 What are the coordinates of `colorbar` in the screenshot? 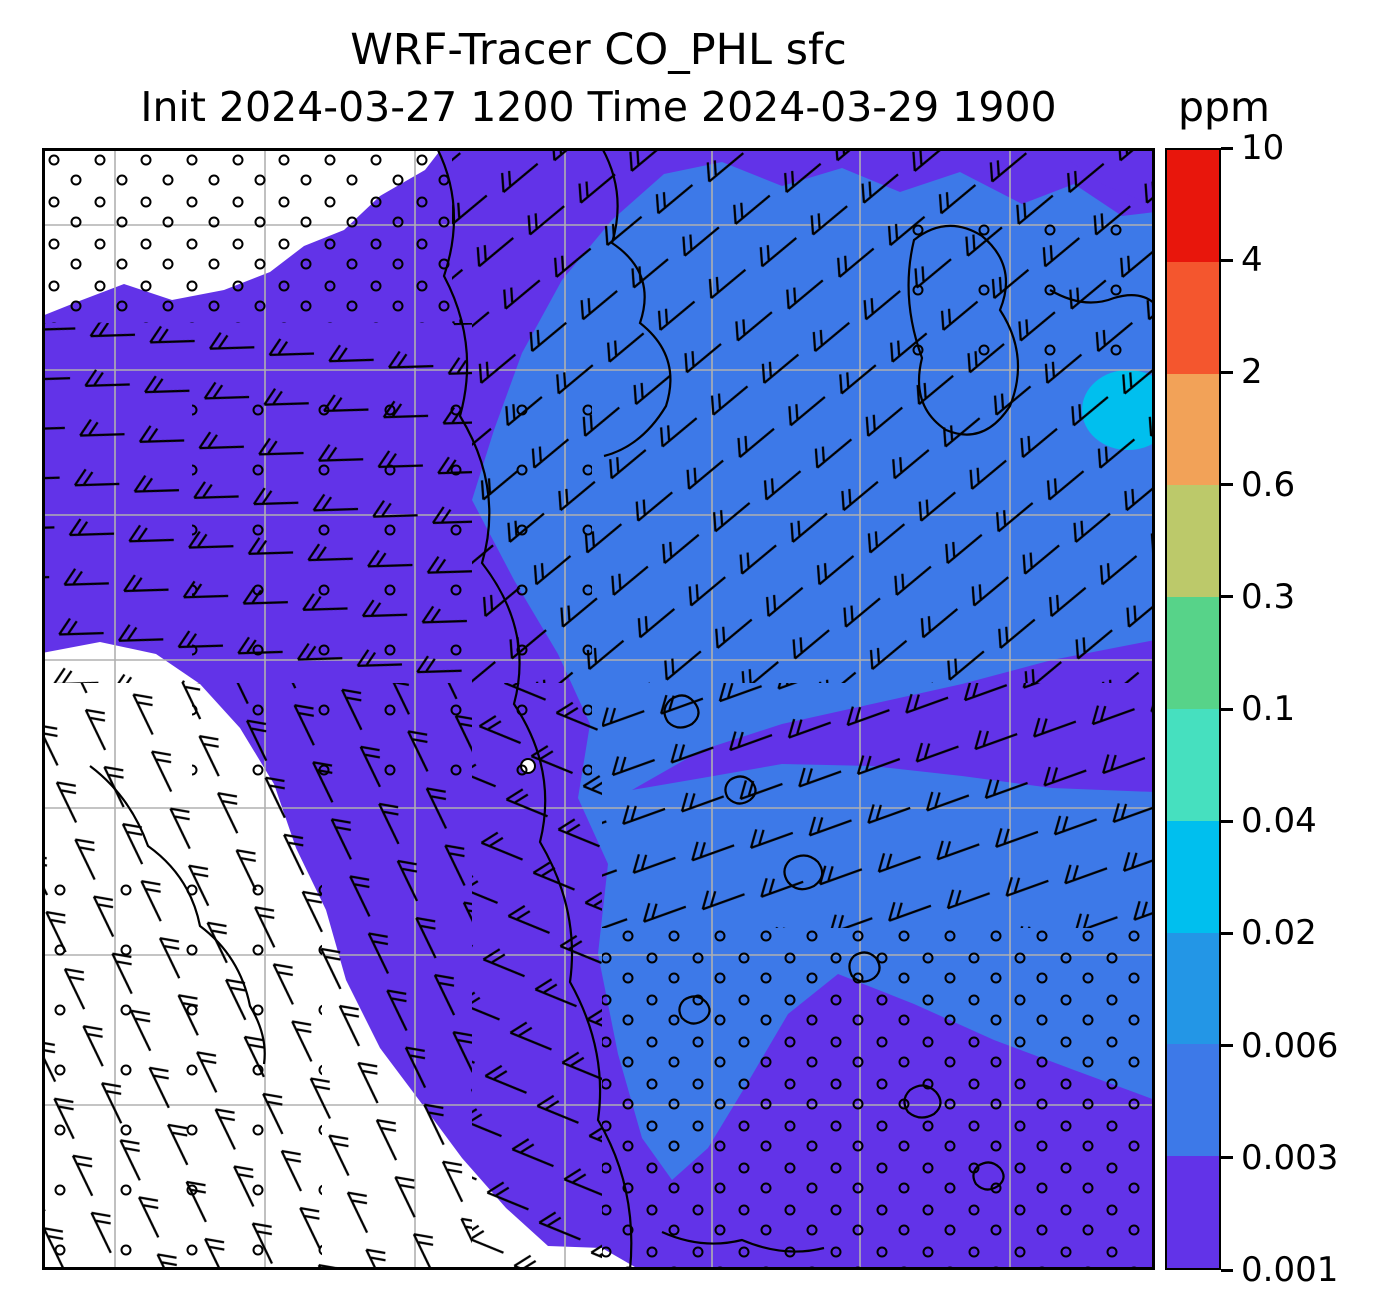 It's located at (1193, 709).